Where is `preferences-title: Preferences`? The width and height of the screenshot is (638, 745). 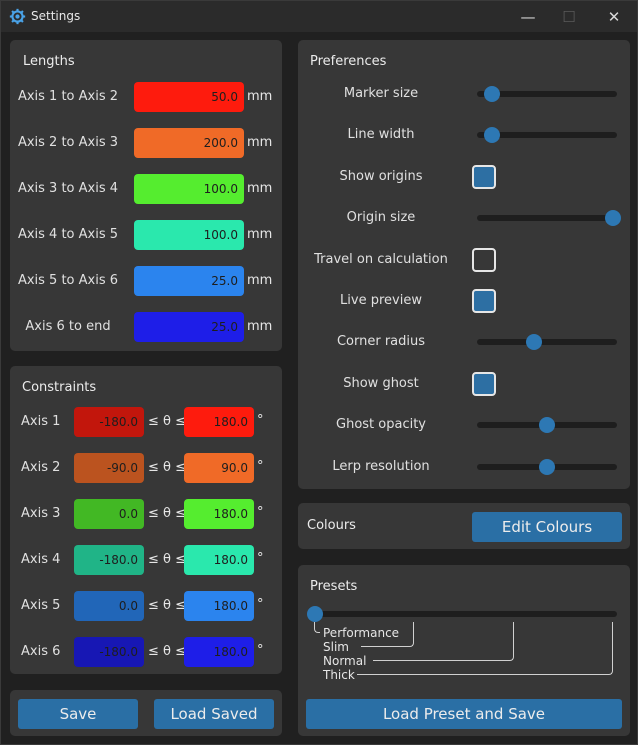
preferences-title: Preferences is located at coordinates (348, 61).